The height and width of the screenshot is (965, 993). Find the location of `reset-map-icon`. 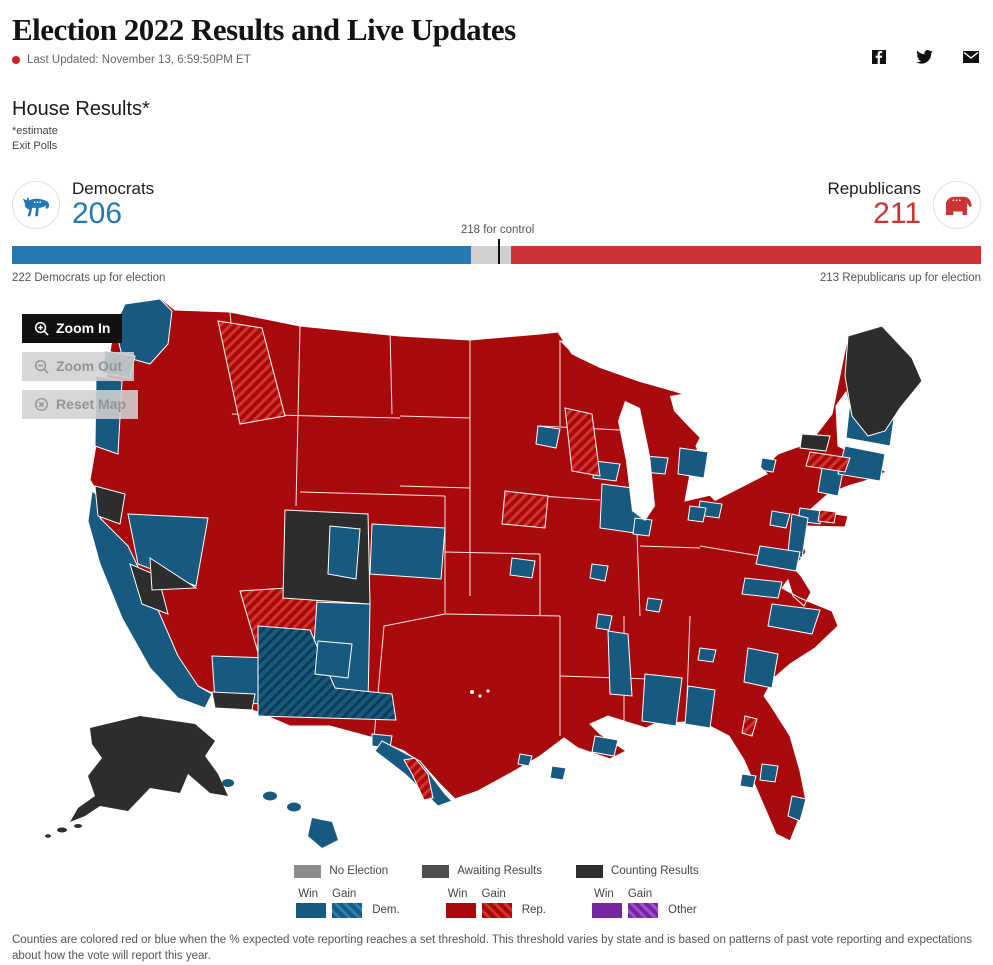

reset-map-icon is located at coordinates (41, 404).